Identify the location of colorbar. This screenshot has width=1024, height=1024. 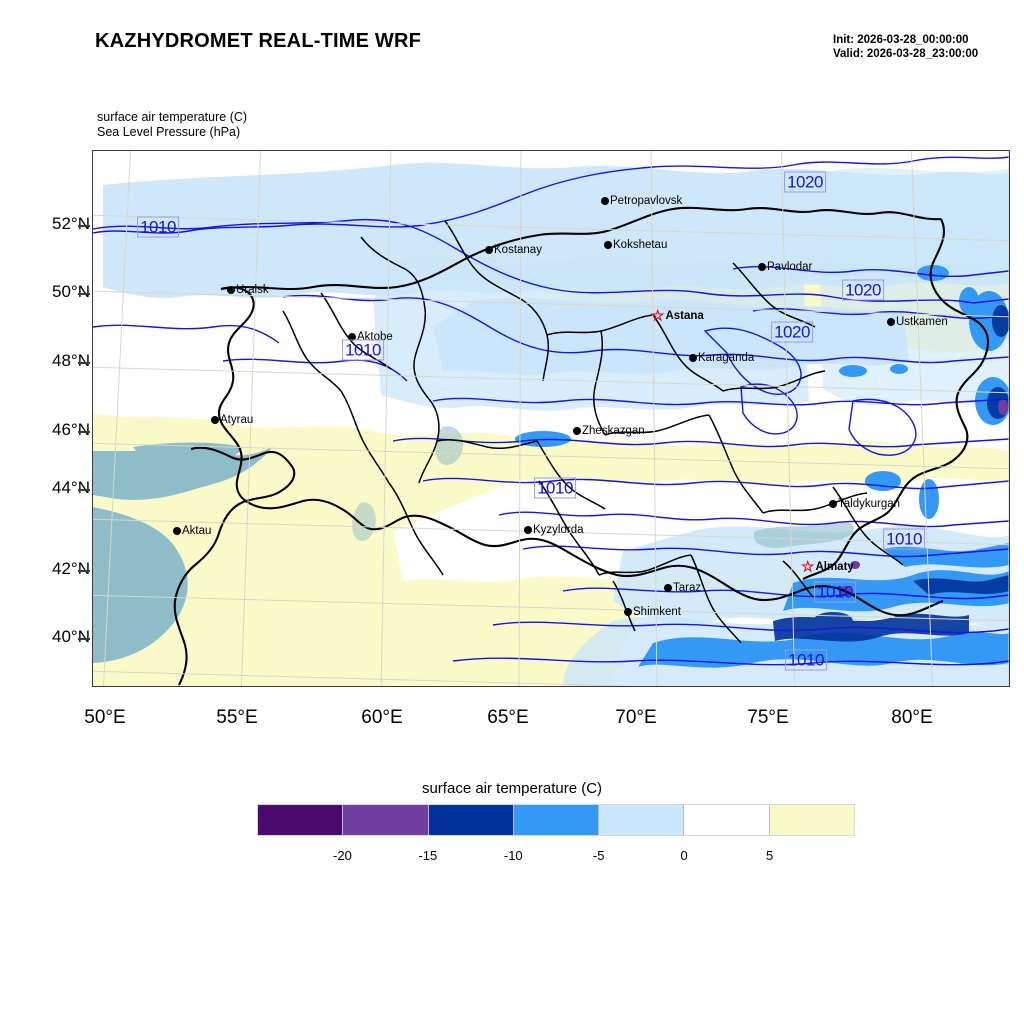
(556, 820).